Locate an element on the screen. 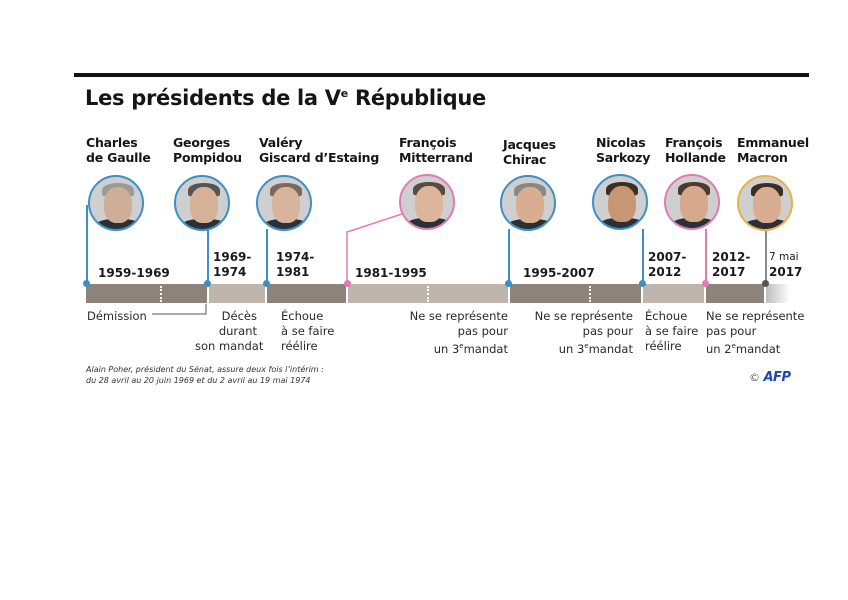 The image size is (848, 600). term-bar-pompidou is located at coordinates (237, 293).